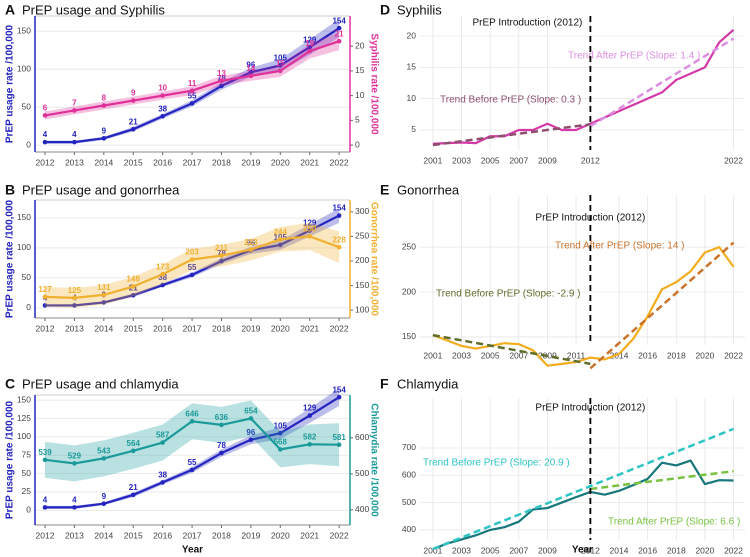  I want to click on x-tick-label: 2011, so click(576, 355).